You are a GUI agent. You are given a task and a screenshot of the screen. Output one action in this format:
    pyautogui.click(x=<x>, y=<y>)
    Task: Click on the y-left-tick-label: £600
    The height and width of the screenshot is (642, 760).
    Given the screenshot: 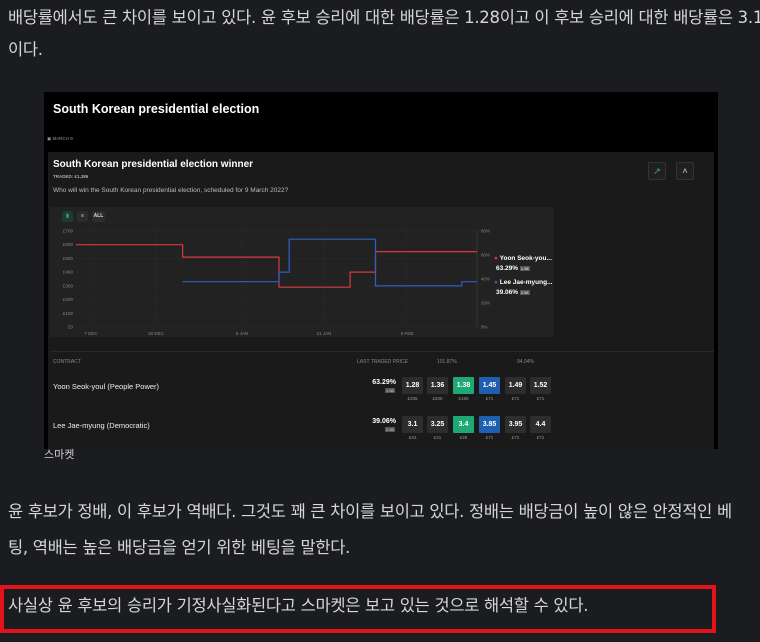 What is the action you would take?
    pyautogui.click(x=68, y=244)
    